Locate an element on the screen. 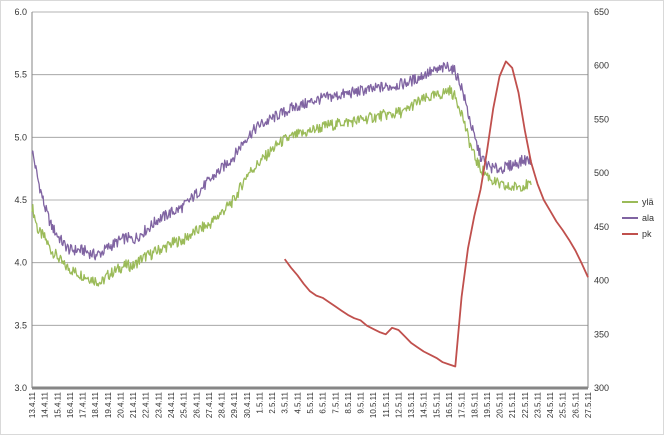  x-tick-label: 11.5.11 is located at coordinates (386, 404).